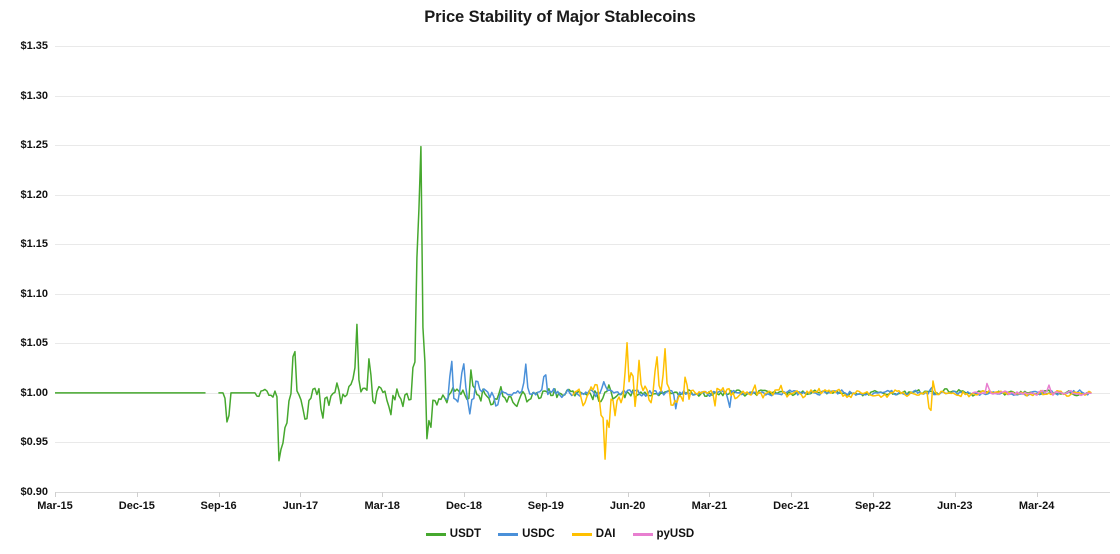 The height and width of the screenshot is (554, 1120). What do you see at coordinates (382, 506) in the screenshot?
I see `x-axis-tick-label: Mar-18` at bounding box center [382, 506].